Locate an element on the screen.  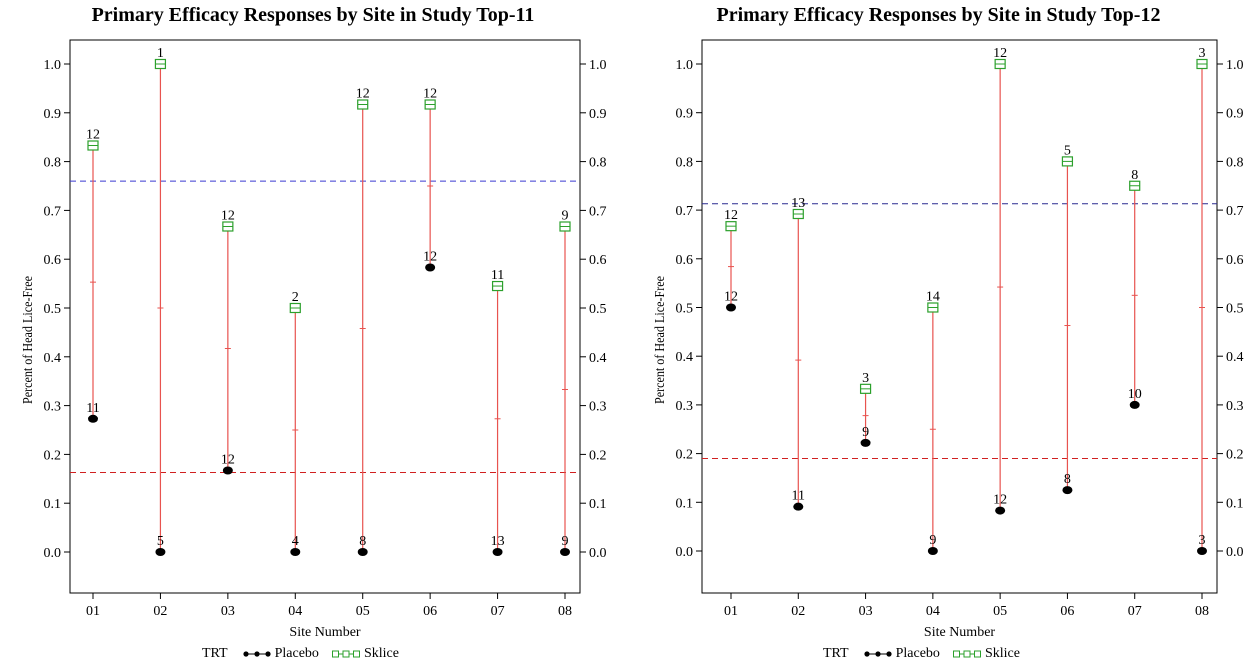
legend-label-sklice: Sklice is located at coordinates (1002, 653).